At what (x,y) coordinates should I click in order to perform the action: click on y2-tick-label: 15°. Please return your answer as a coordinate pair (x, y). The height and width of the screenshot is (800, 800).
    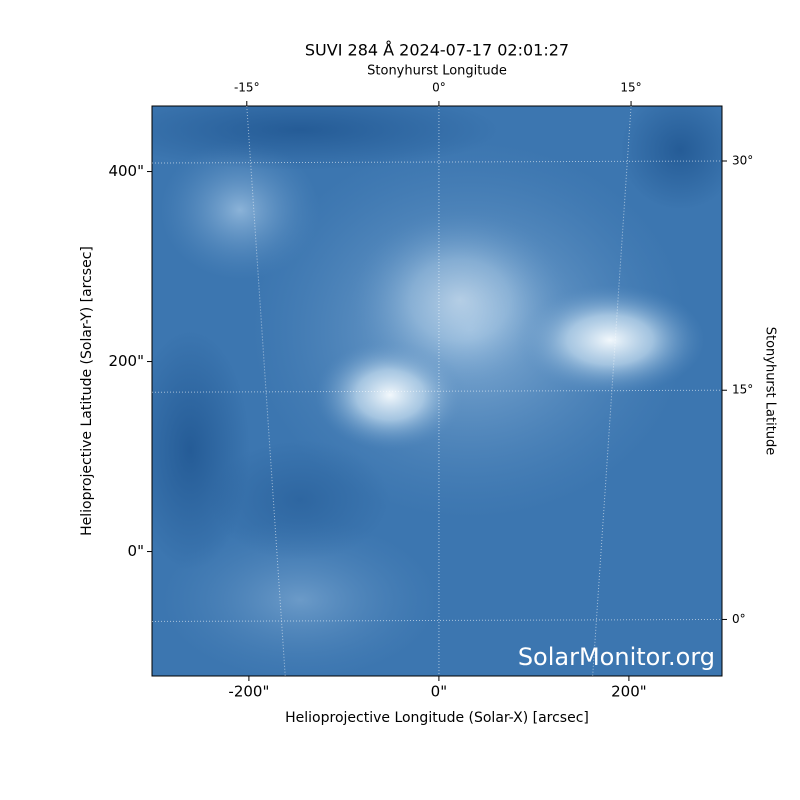
    Looking at the image, I should click on (742, 390).